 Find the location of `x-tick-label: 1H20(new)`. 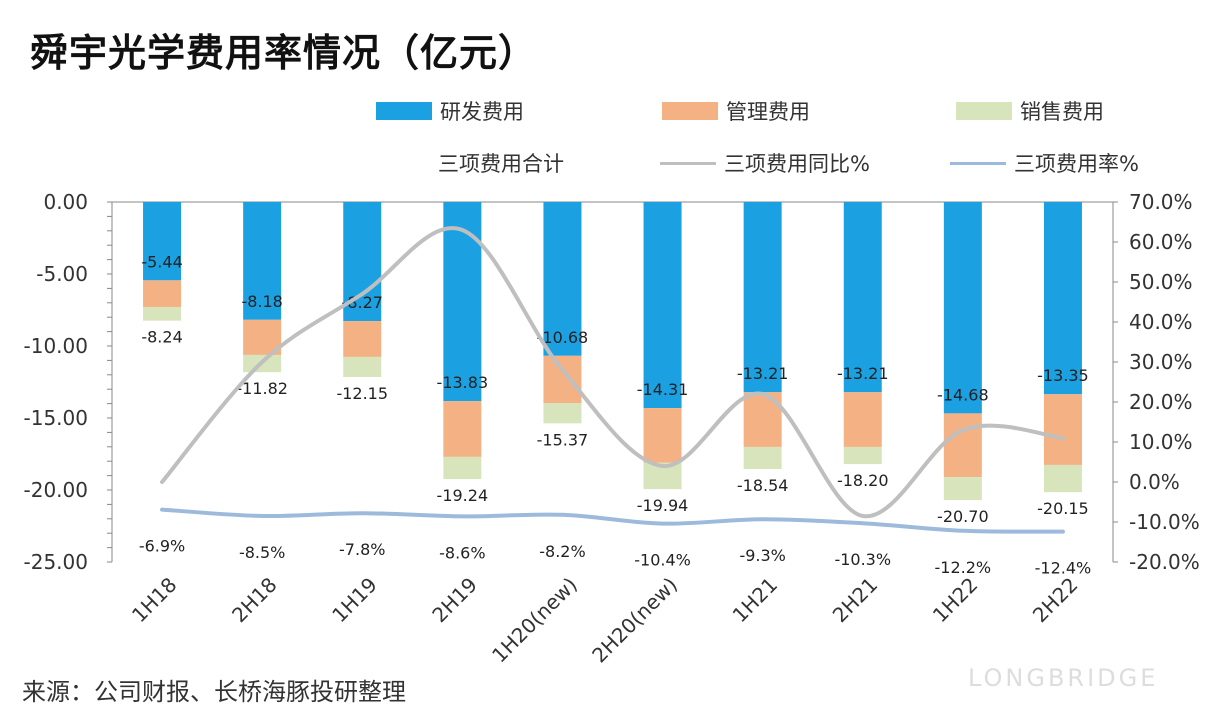

x-tick-label: 1H20(new) is located at coordinates (534, 620).